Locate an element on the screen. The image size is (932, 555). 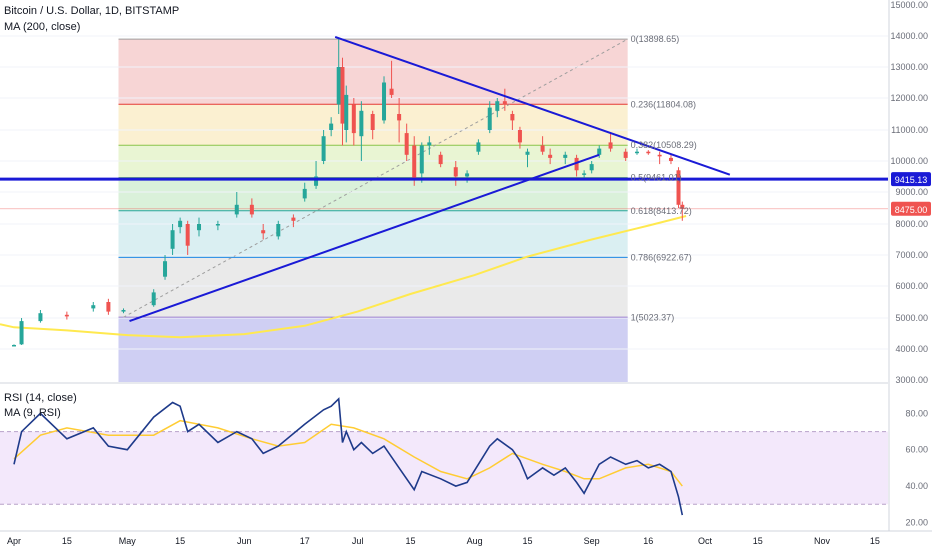
time-tick-label: Jun is located at coordinates (244, 541).